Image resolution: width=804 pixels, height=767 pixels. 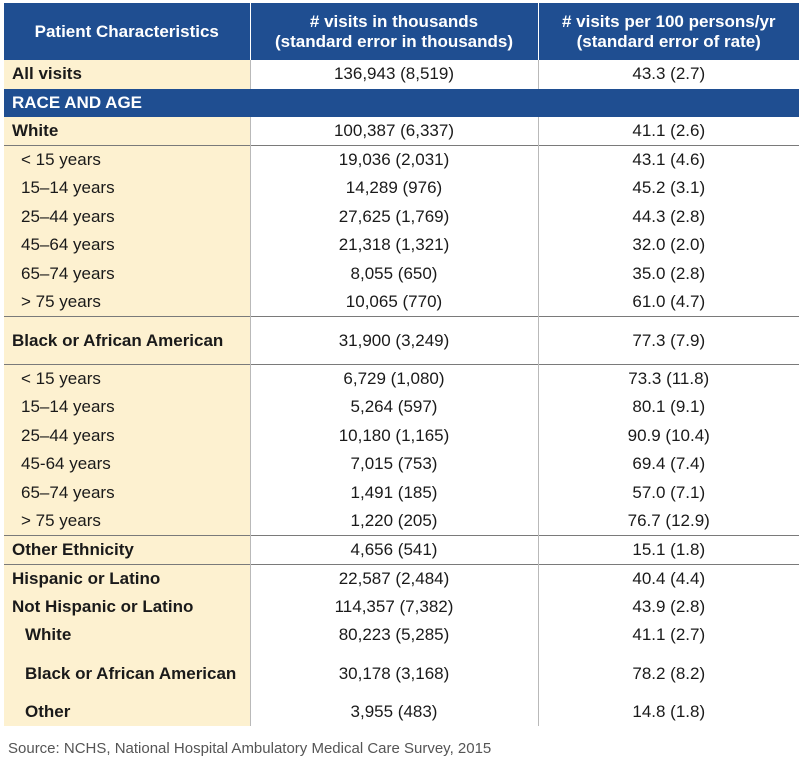 I want to click on row-label: Other, so click(x=127, y=711).